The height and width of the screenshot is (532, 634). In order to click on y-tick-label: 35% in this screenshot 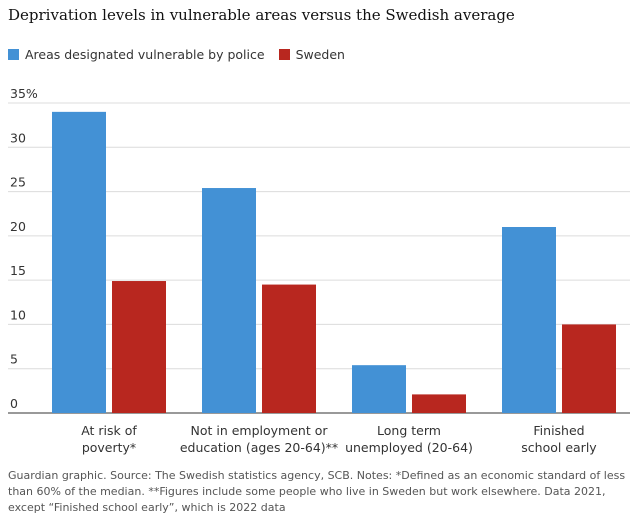, I will do `click(24, 93)`.